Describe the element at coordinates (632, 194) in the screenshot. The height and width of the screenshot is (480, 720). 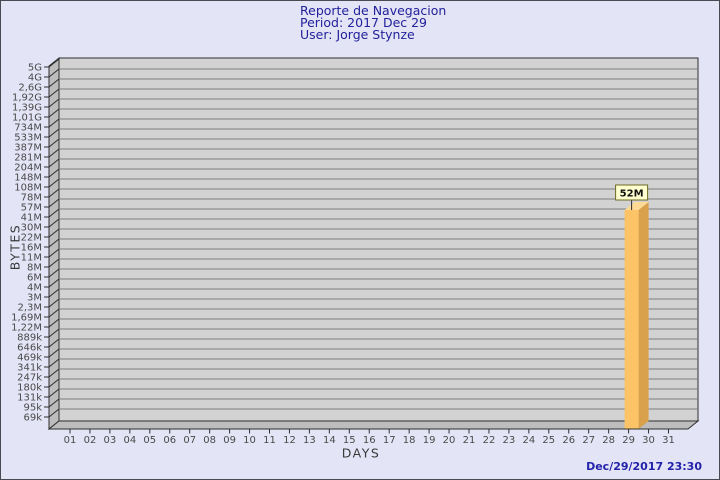
I see `bar-value-label: 52M` at that location.